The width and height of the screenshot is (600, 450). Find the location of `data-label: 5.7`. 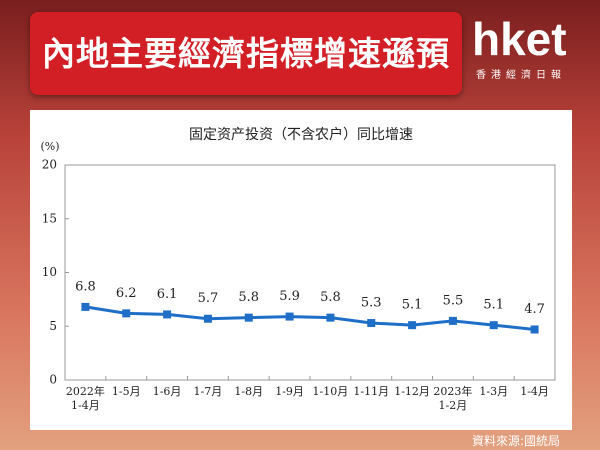

data-label: 5.7 is located at coordinates (208, 298).